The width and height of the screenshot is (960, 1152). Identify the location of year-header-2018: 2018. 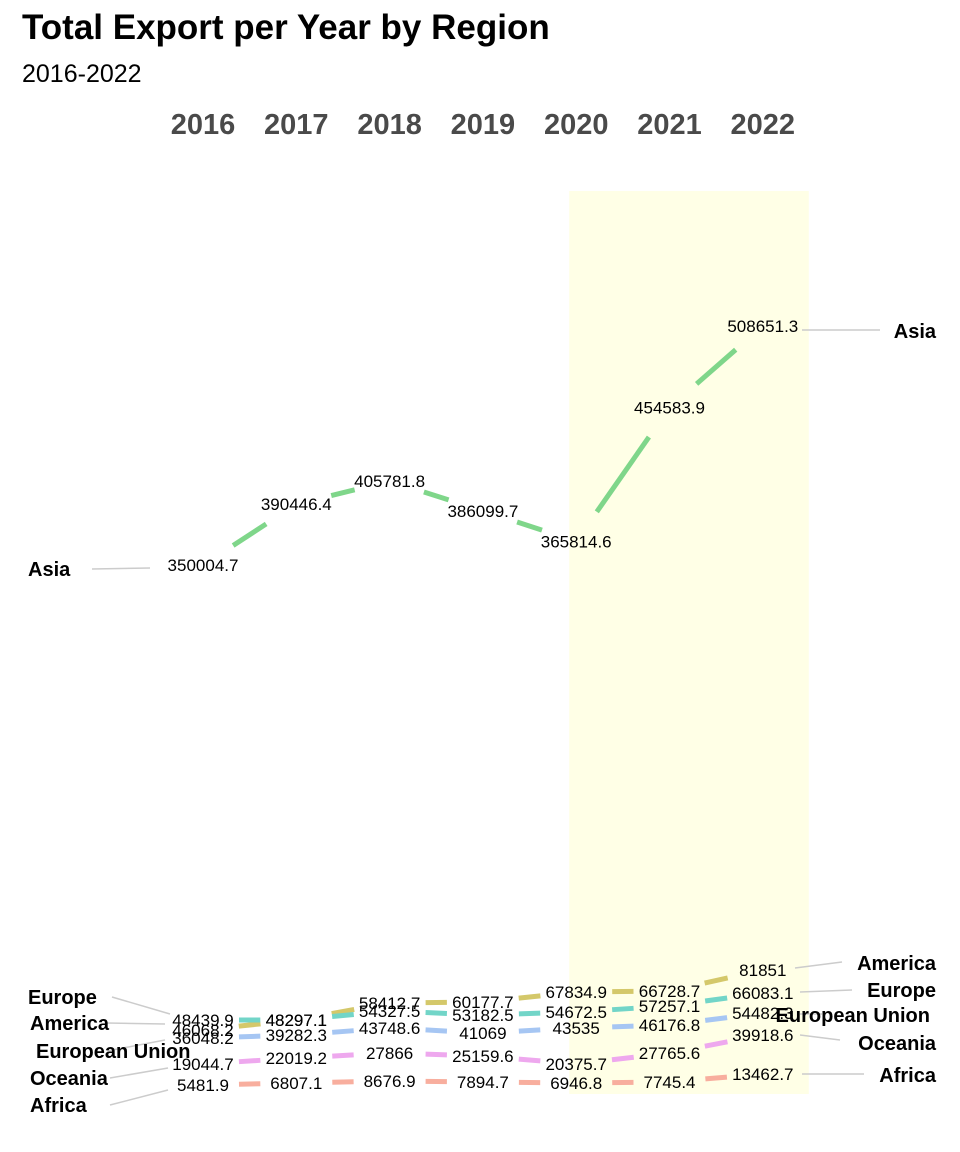
(389, 125).